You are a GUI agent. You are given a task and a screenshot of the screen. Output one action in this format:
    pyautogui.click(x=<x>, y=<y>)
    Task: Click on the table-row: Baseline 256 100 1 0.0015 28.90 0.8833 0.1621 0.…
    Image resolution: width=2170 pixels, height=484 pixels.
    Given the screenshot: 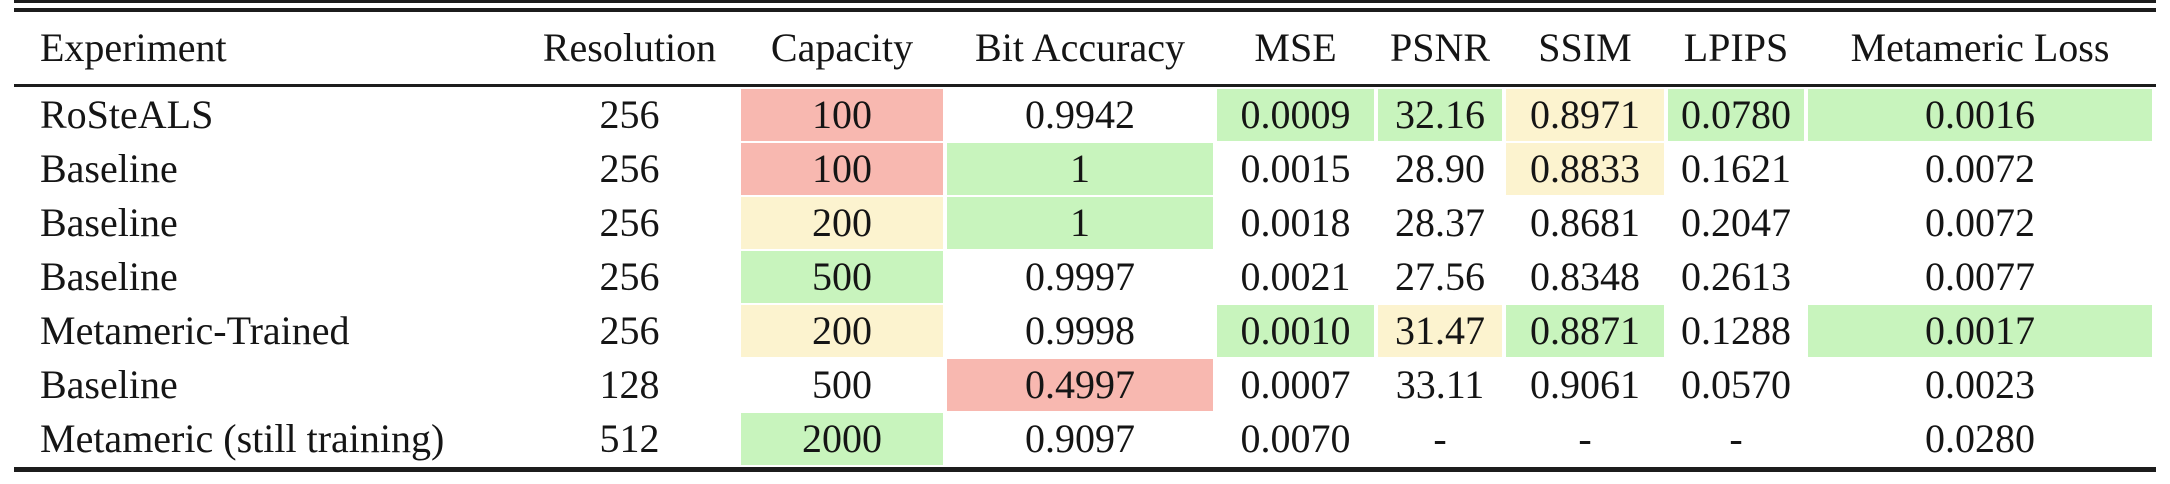 What is the action you would take?
    pyautogui.click(x=1085, y=169)
    